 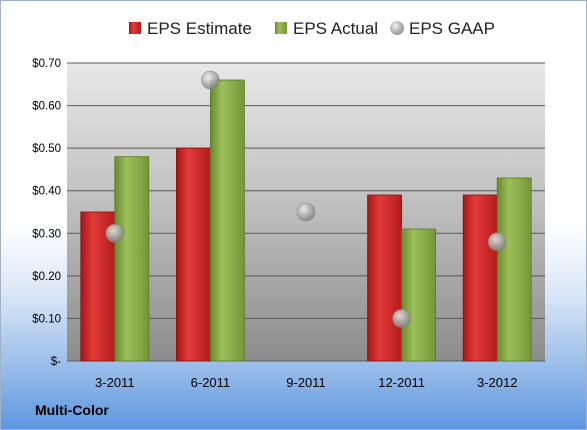 I want to click on y-tick-label: $-, so click(x=56, y=362).